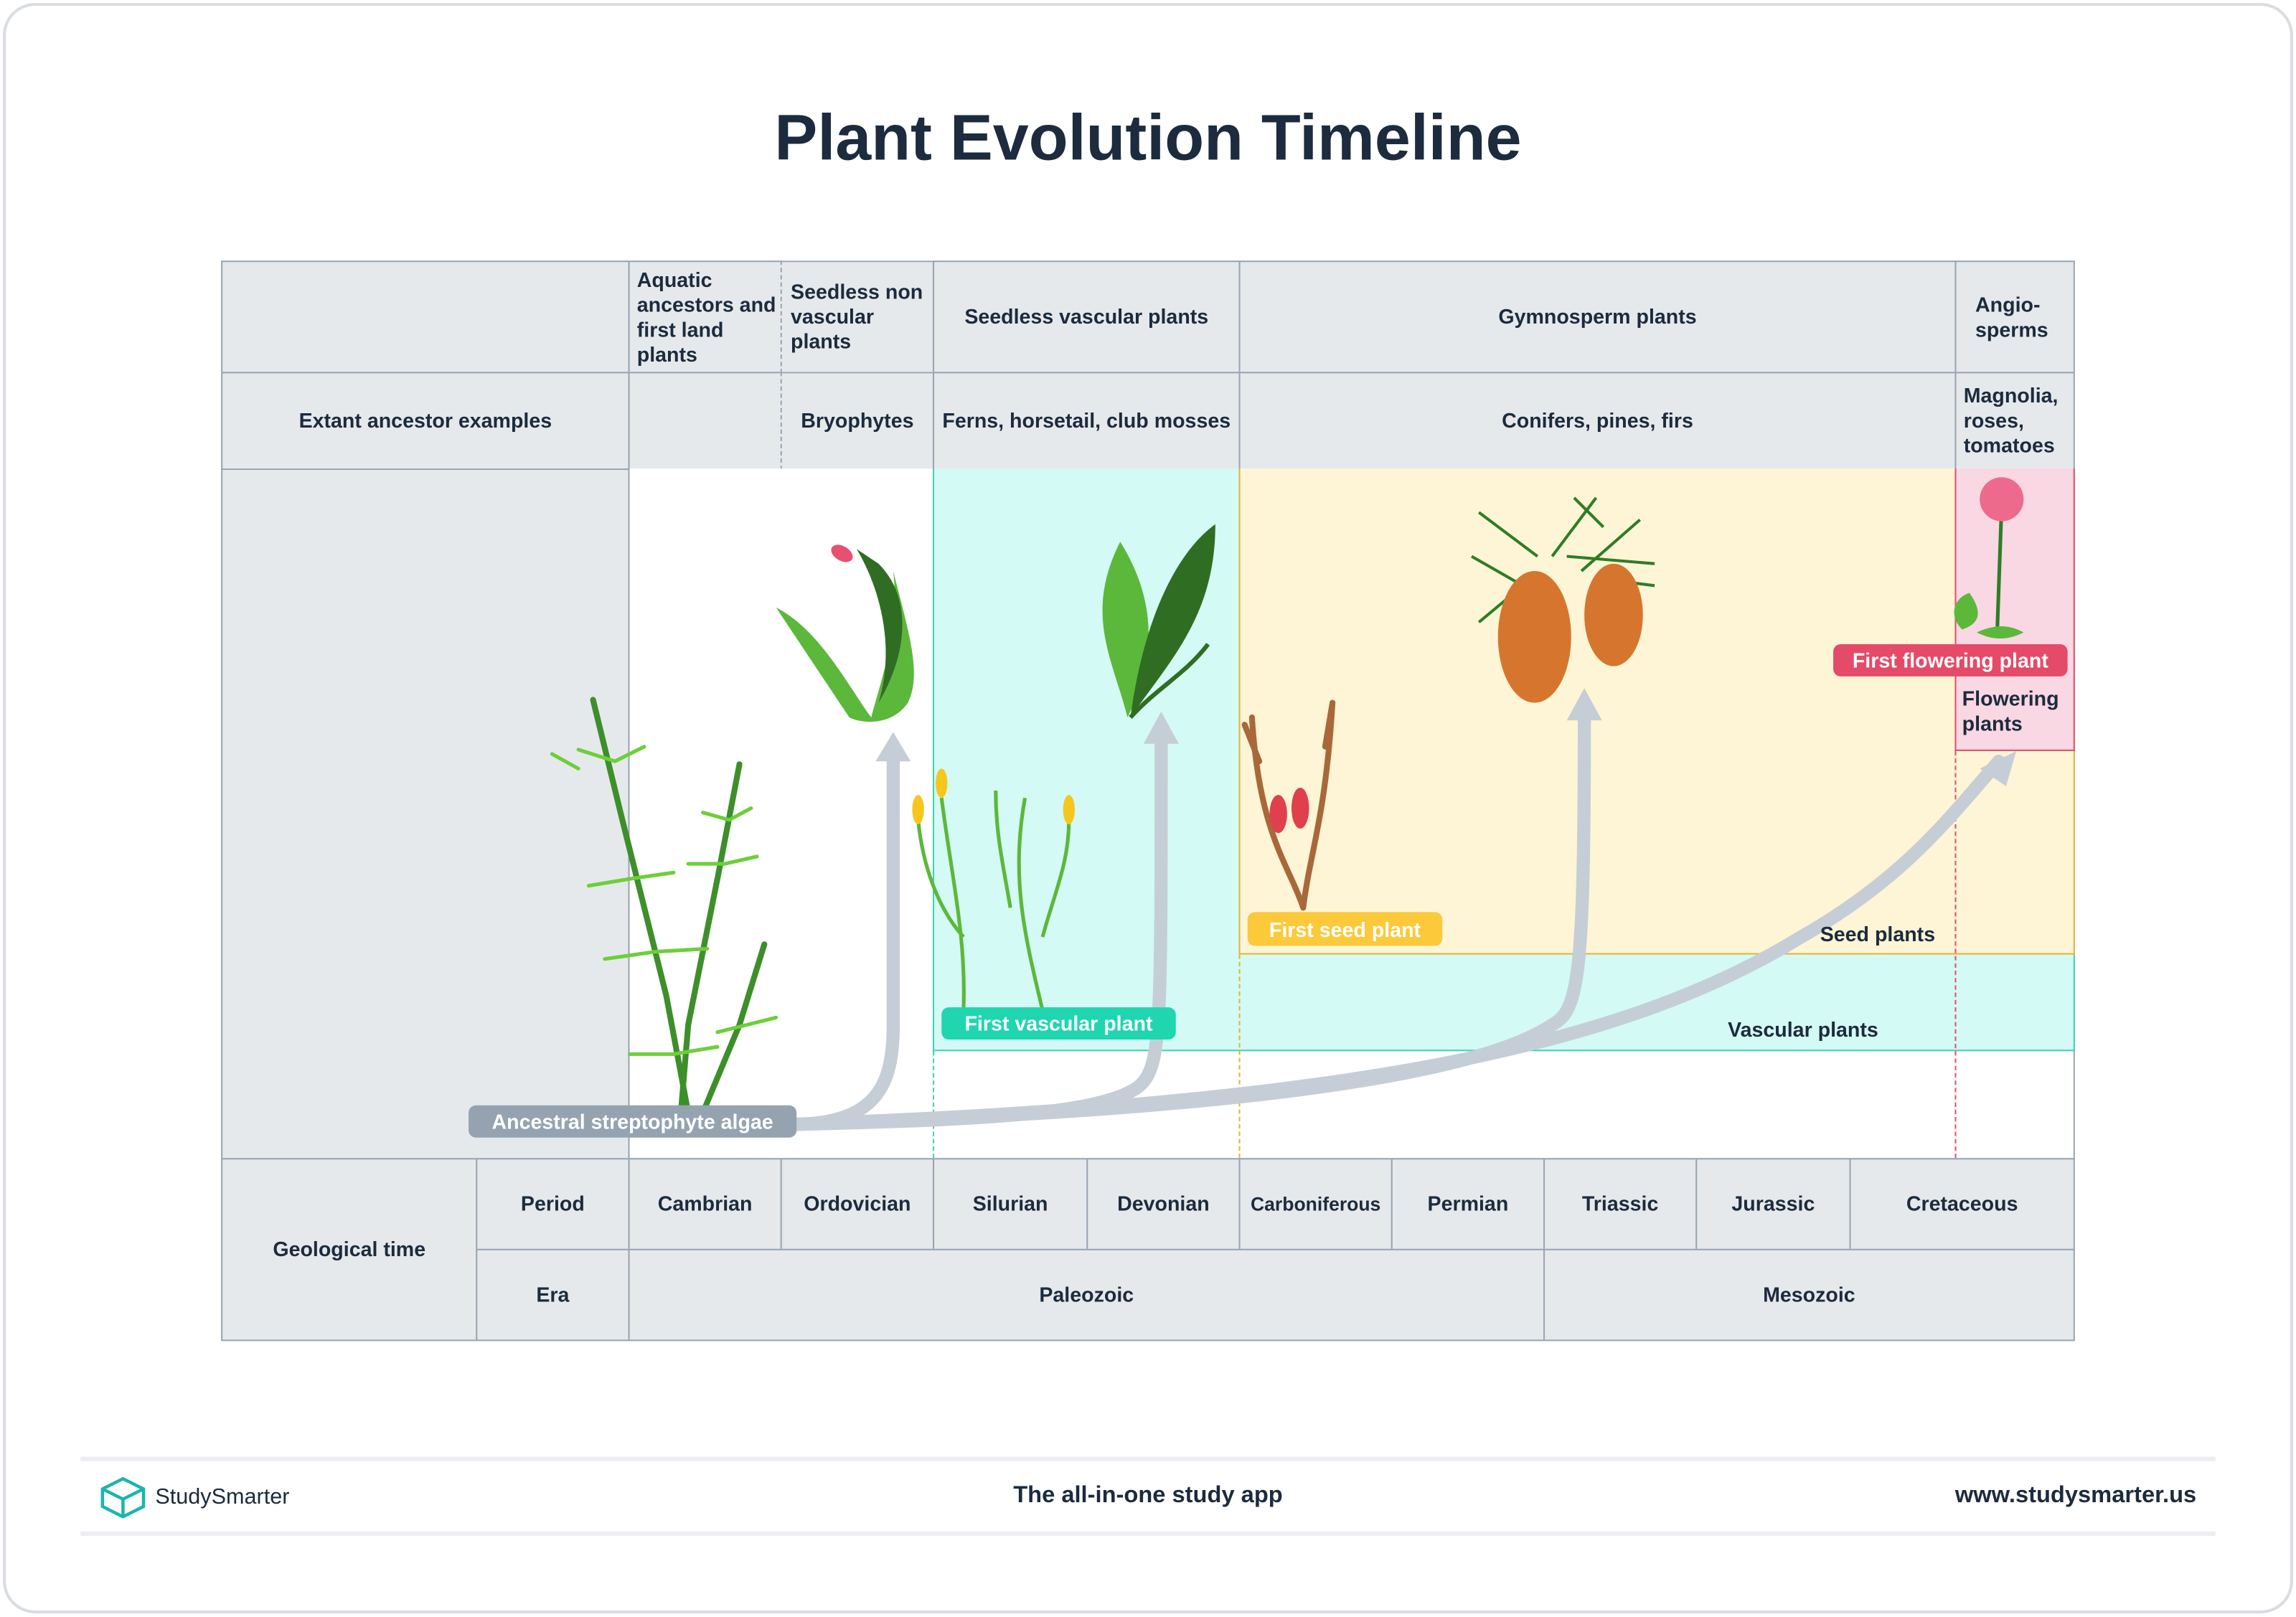  I want to click on flowering-milestone-label: First flowering plant, so click(1951, 660).